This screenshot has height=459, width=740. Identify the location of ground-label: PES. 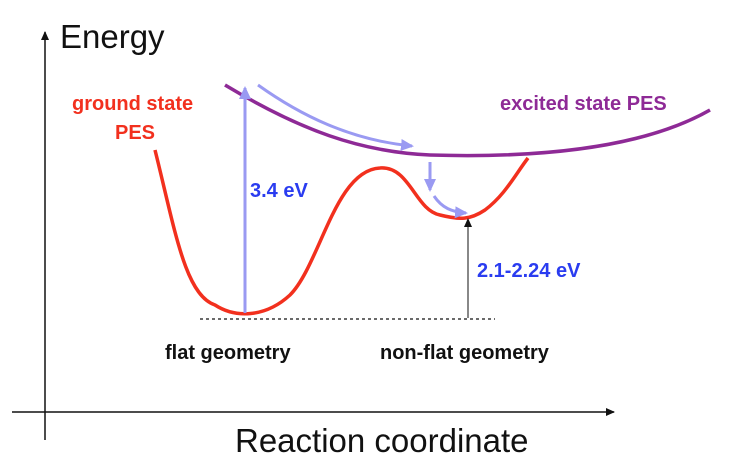
(135, 133).